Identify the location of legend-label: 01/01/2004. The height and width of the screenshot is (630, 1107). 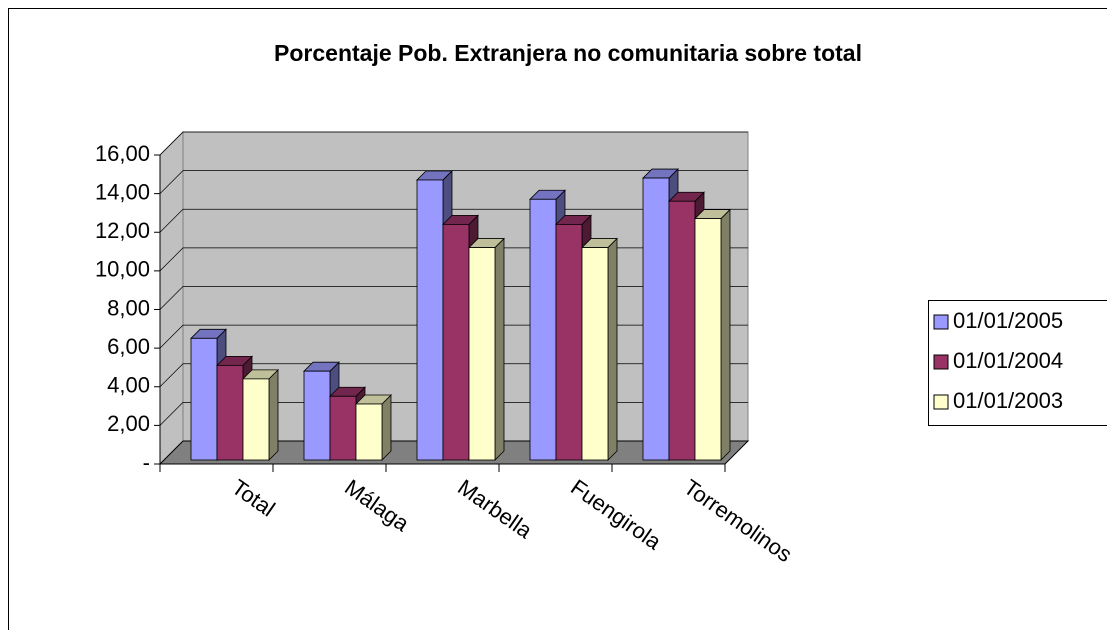
(1008, 360).